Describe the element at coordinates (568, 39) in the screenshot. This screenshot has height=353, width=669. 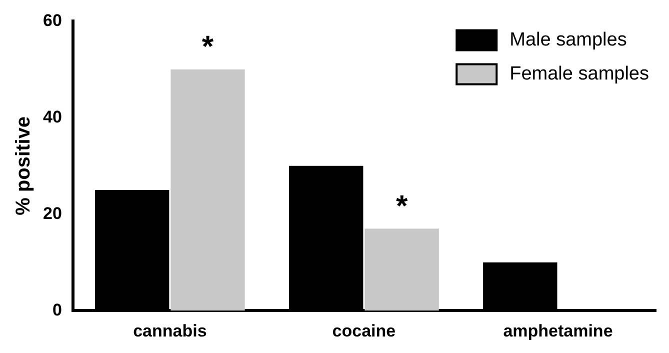
I see `legend-label: Male samples` at that location.